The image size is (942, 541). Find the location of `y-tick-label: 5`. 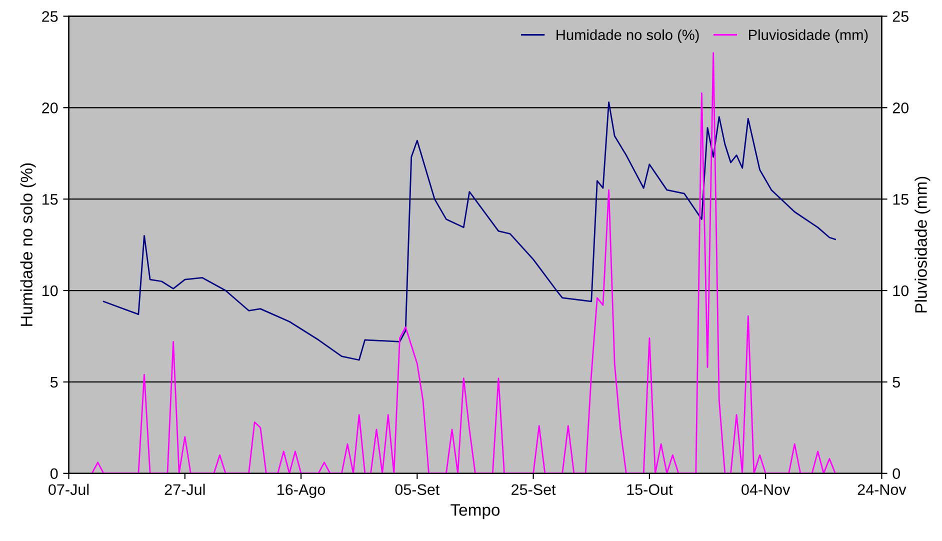

y-tick-label: 5 is located at coordinates (54, 382).